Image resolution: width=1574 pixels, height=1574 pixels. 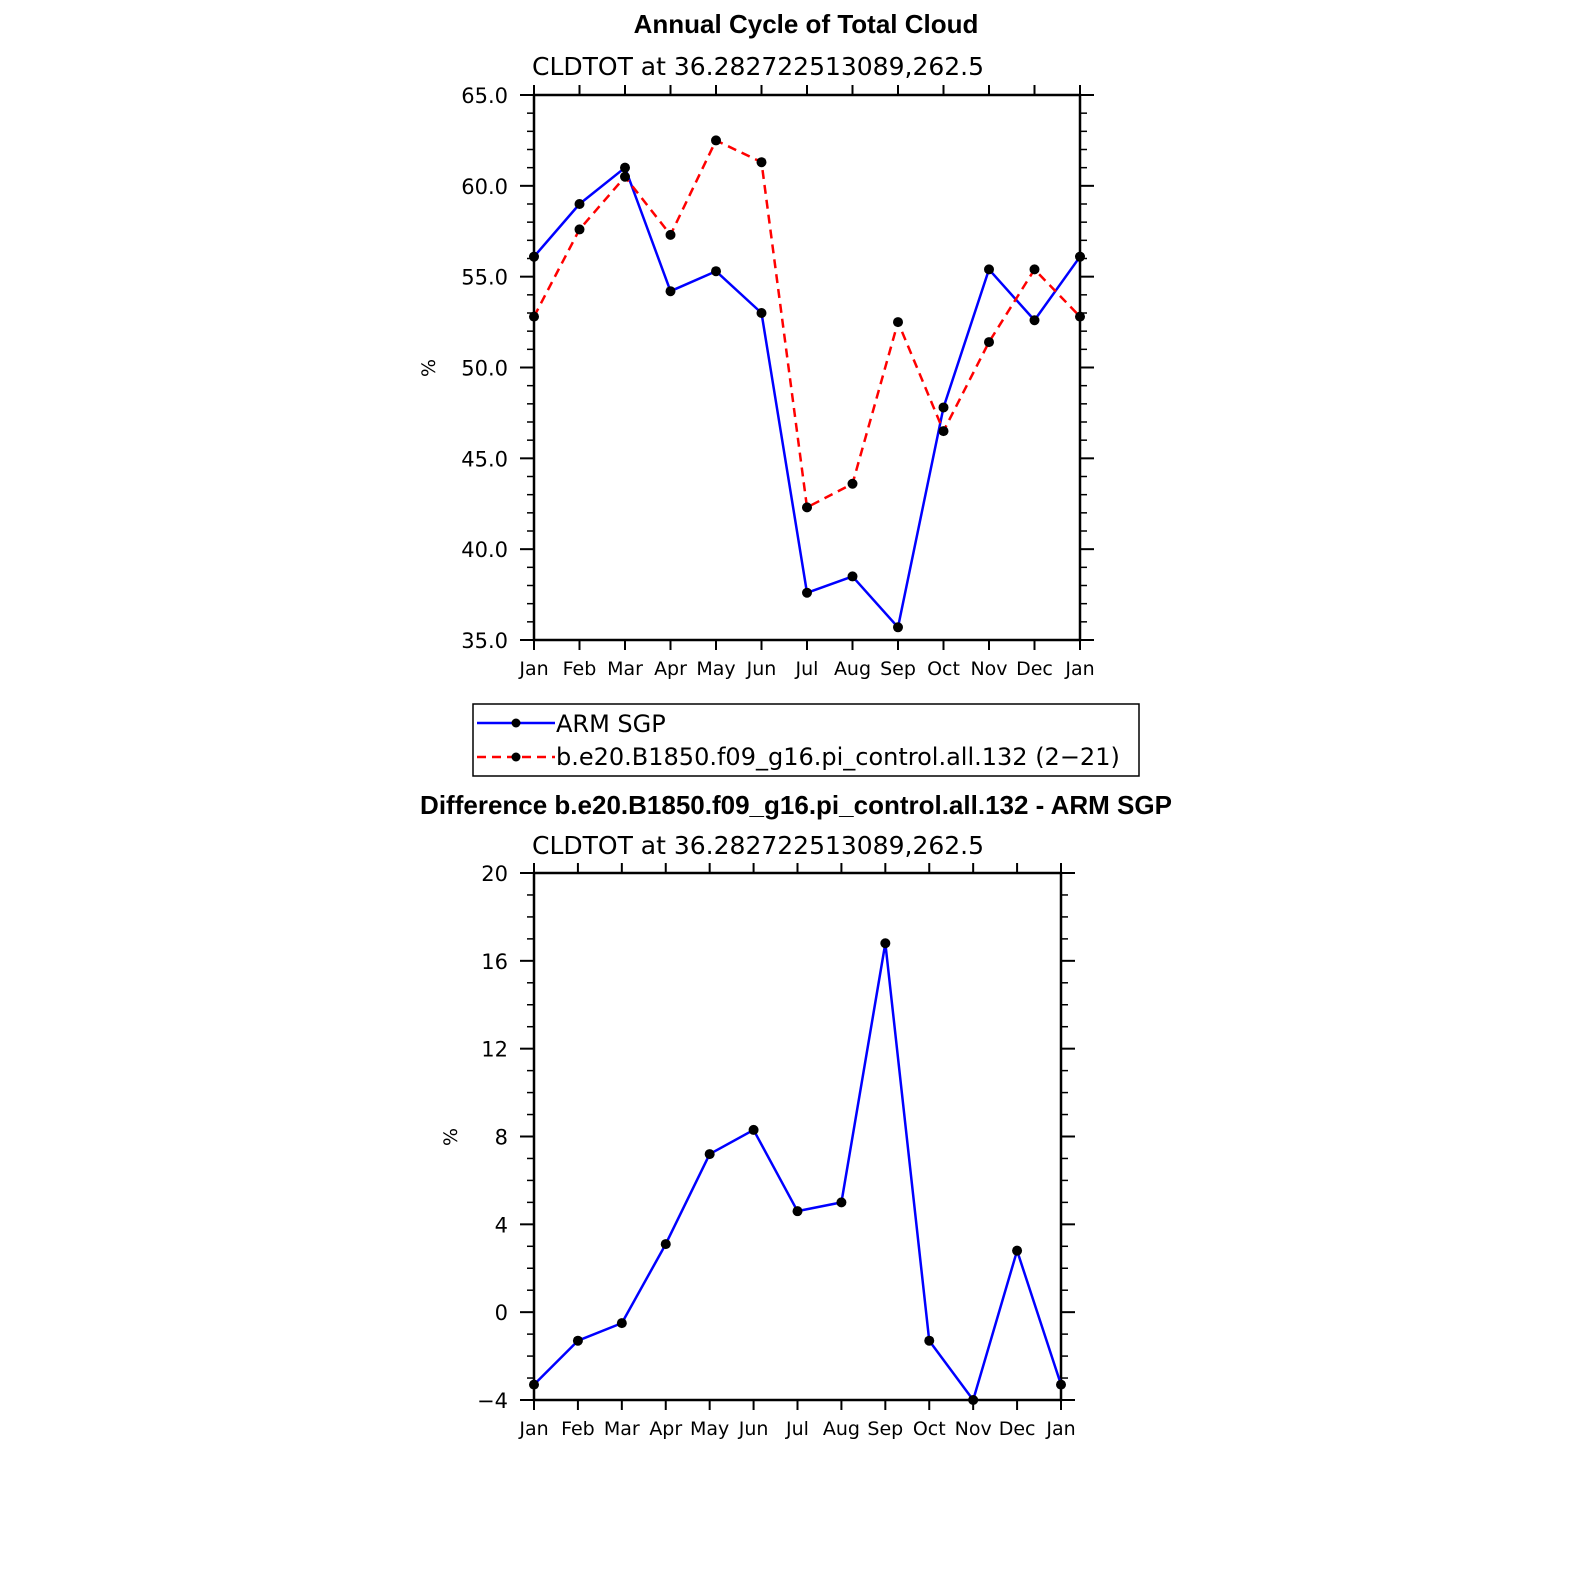 What do you see at coordinates (516, 723) in the screenshot?
I see `legend-marker-arm-sgp` at bounding box center [516, 723].